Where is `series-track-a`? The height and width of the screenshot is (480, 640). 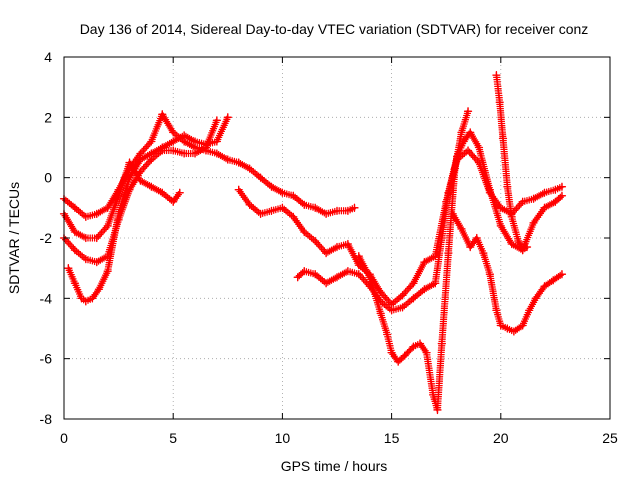 series-track-a is located at coordinates (209, 166).